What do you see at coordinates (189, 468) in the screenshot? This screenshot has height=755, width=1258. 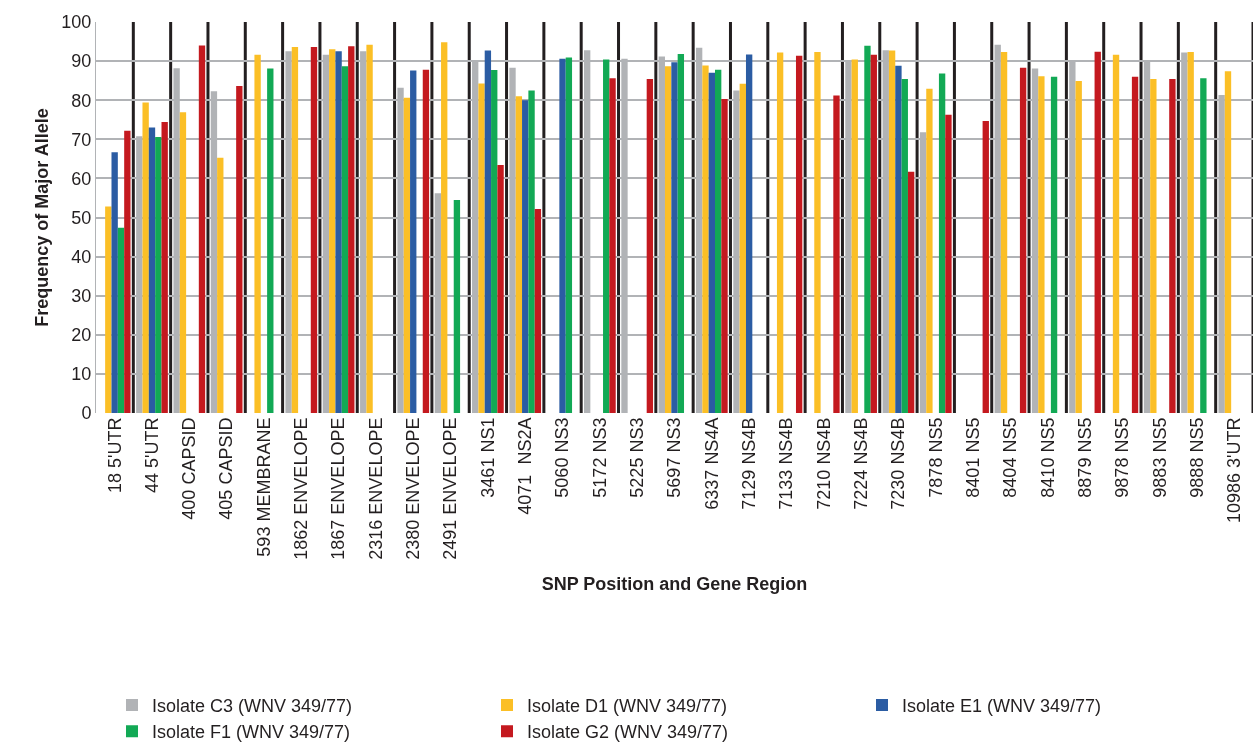 I see `x-tick-label: 400 CAPSID` at bounding box center [189, 468].